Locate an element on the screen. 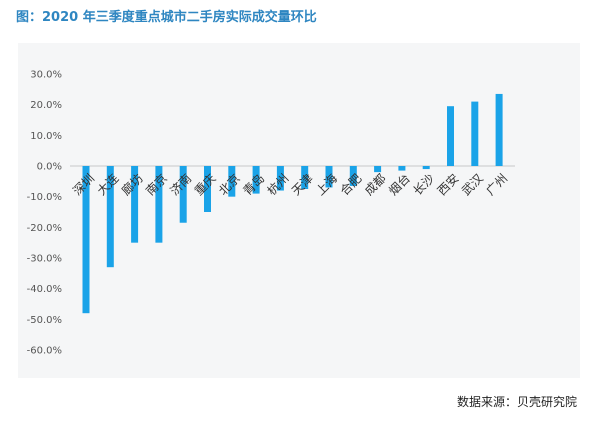  category-label: 上海 is located at coordinates (327, 185).